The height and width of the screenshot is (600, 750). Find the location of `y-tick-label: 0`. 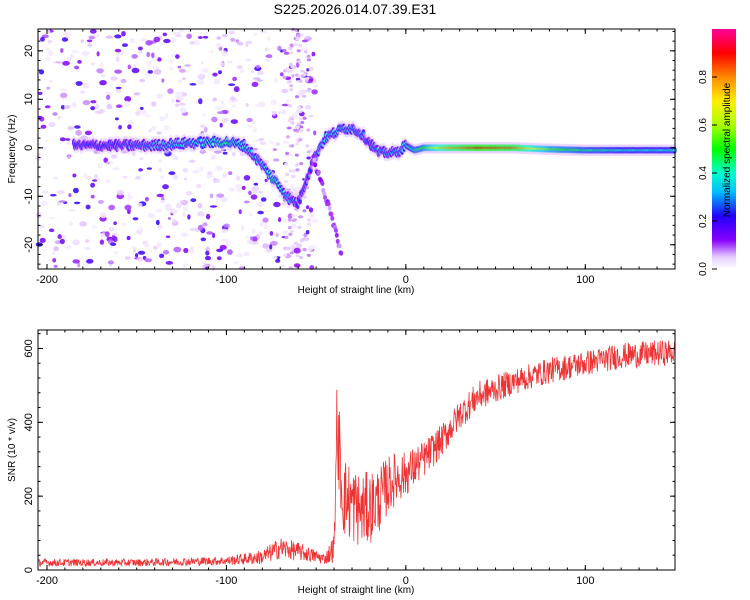

y-tick-label: 0 is located at coordinates (29, 148).